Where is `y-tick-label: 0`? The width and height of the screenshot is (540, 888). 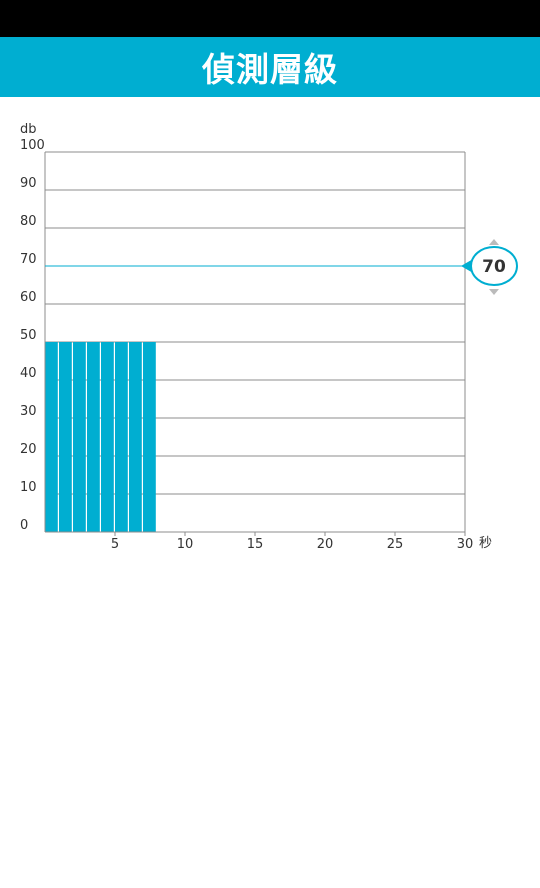 y-tick-label: 0 is located at coordinates (24, 525).